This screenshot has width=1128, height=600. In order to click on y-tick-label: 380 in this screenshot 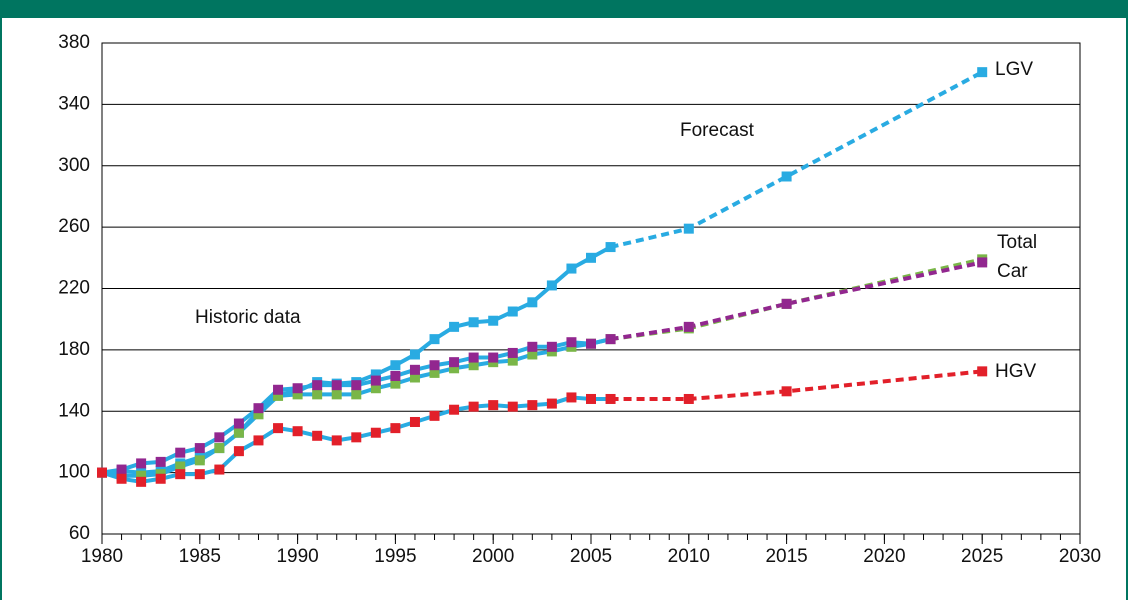, I will do `click(74, 42)`.